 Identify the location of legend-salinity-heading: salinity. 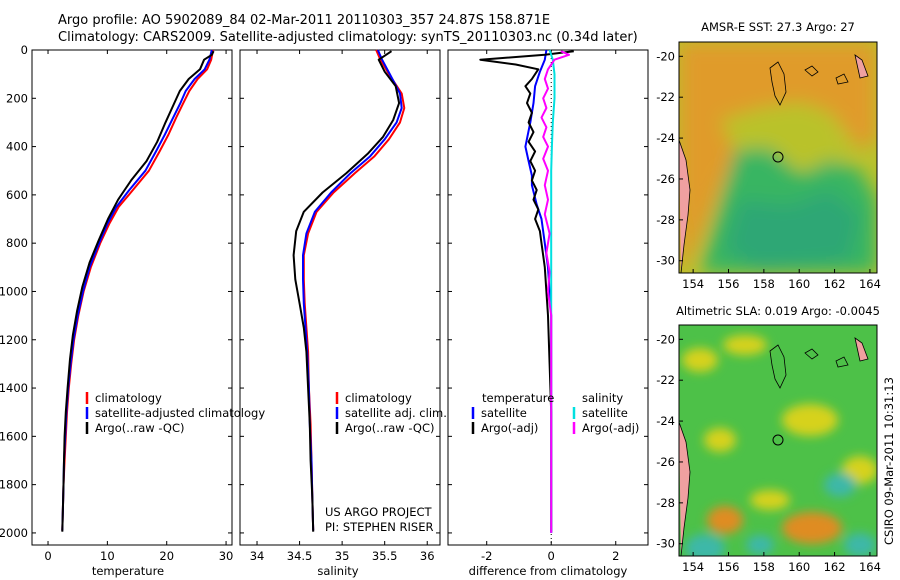
(602, 398).